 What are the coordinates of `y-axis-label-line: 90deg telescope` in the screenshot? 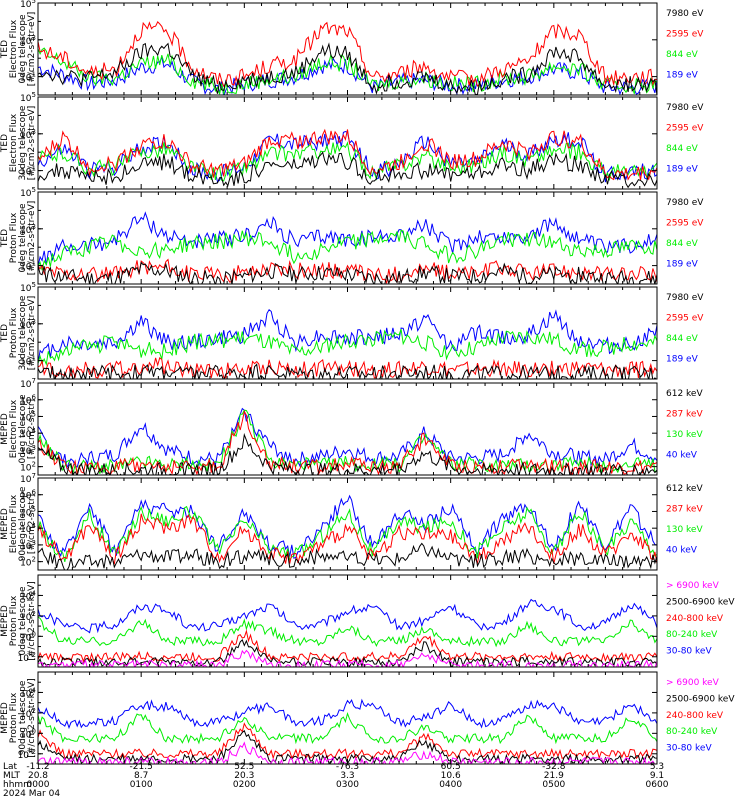 It's located at (23, 717).